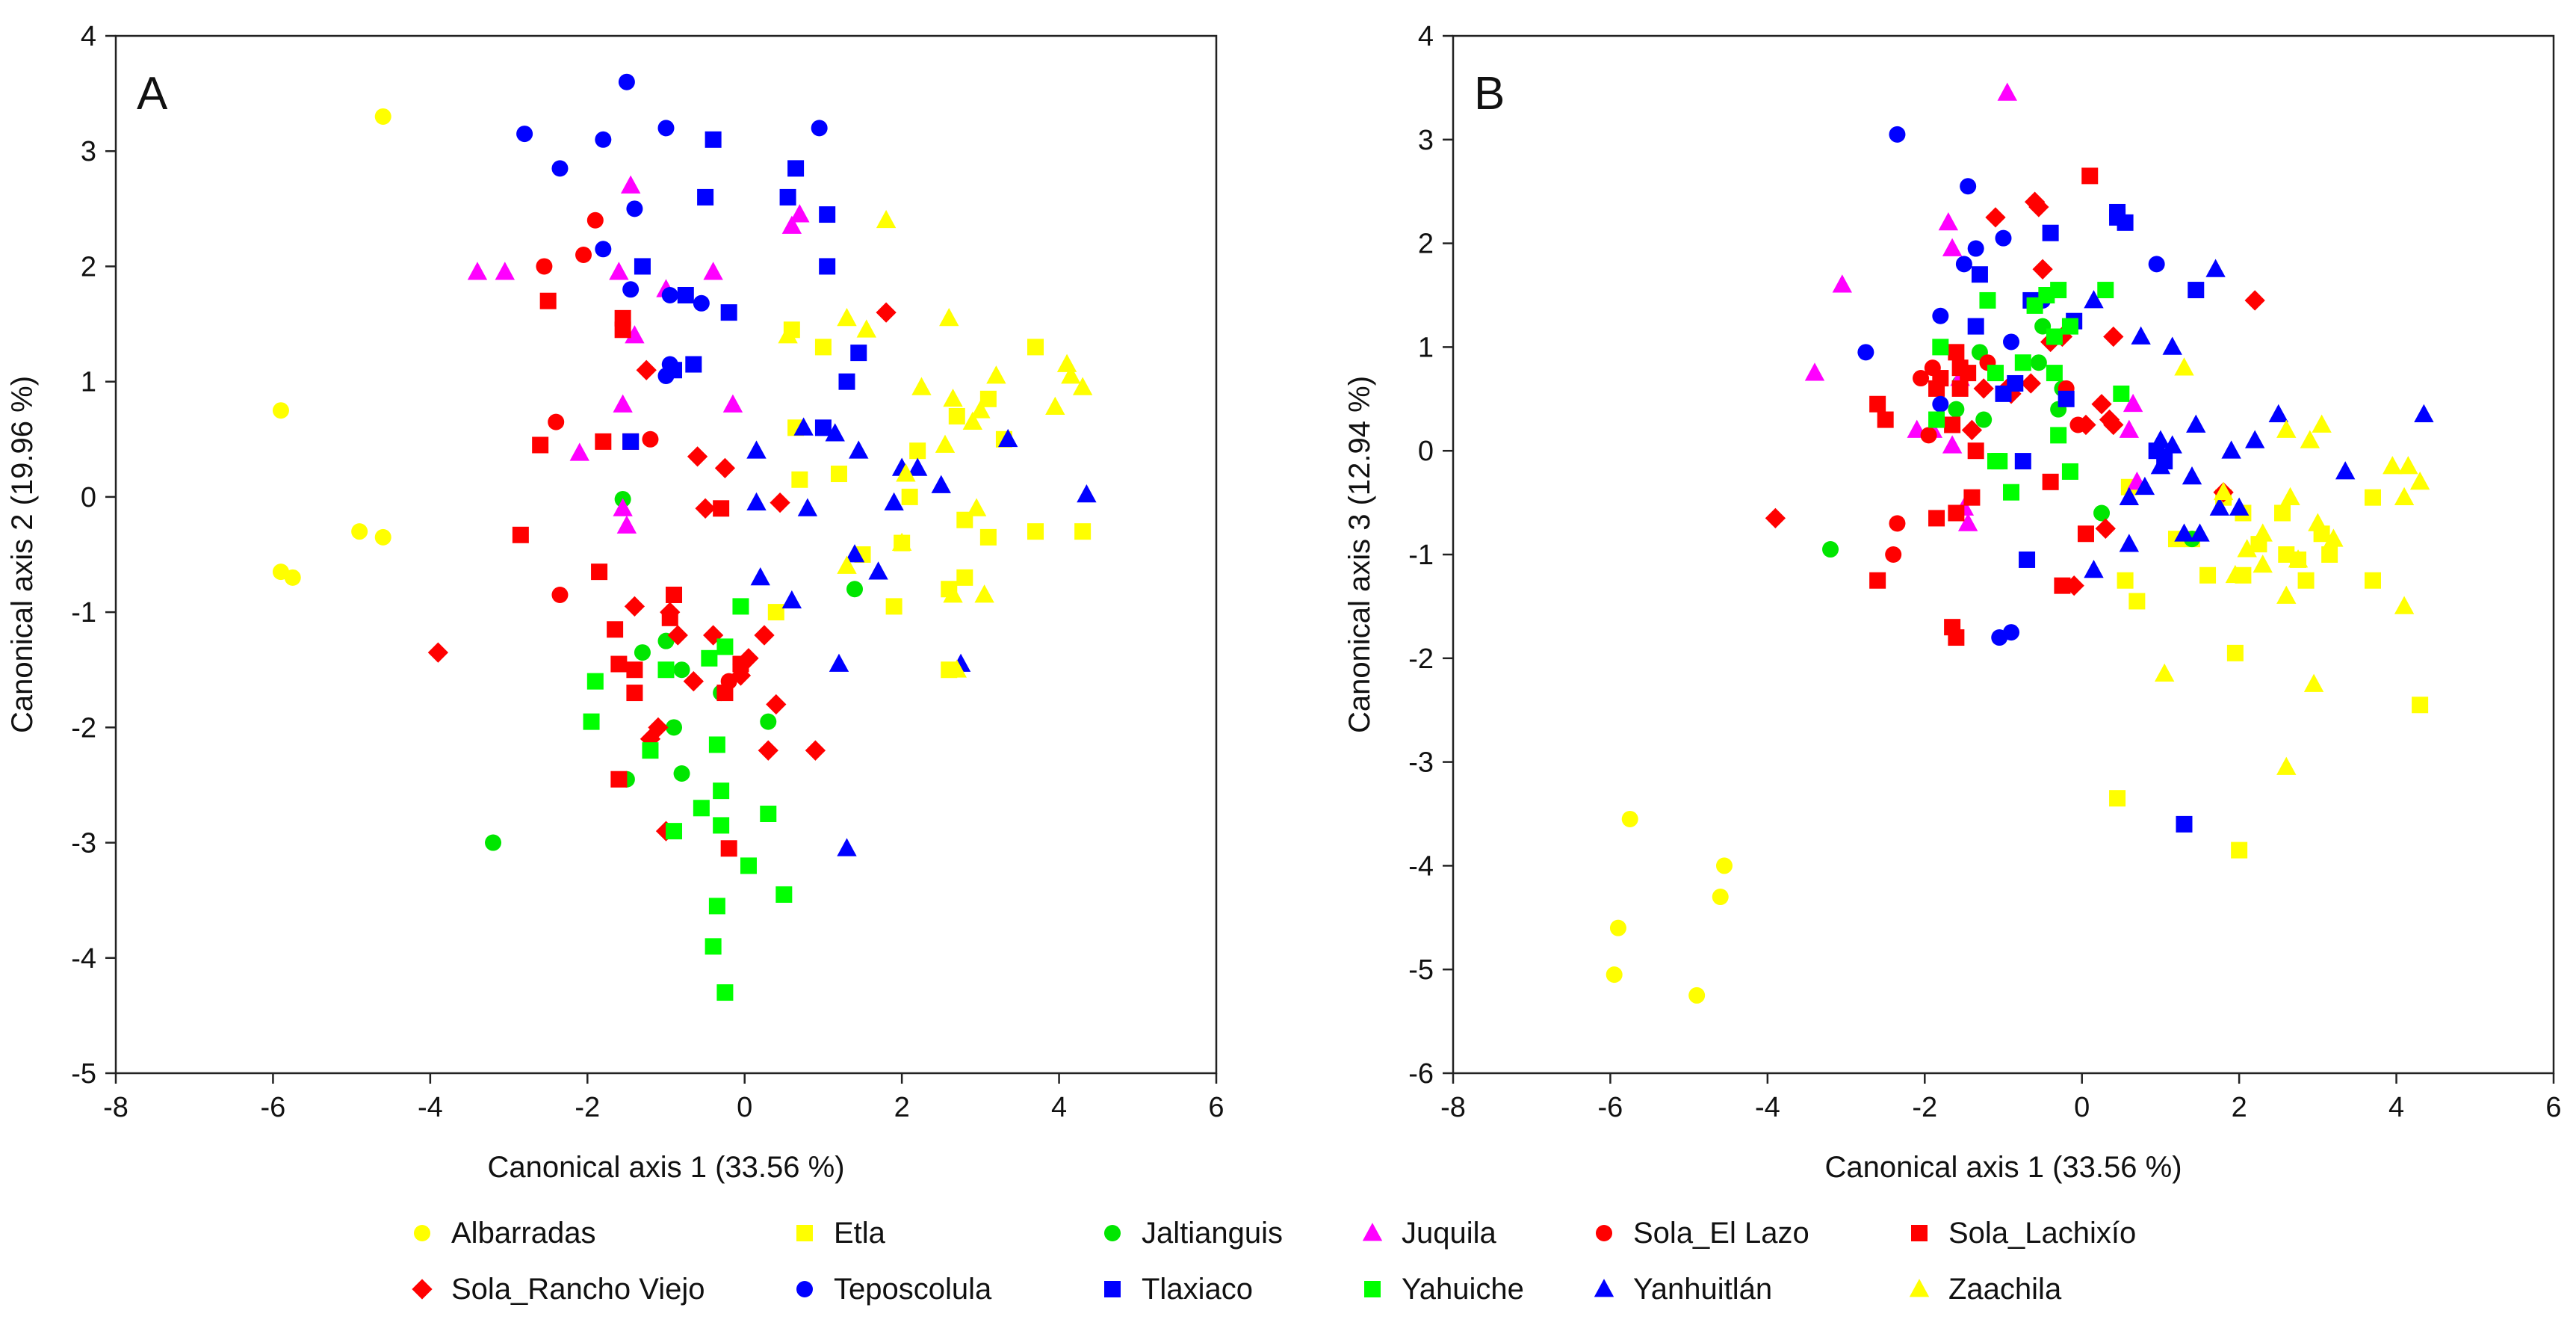 The image size is (2576, 1340). Describe the element at coordinates (2042, 1233) in the screenshot. I see `legend-label: Sola_Lachixío` at that location.